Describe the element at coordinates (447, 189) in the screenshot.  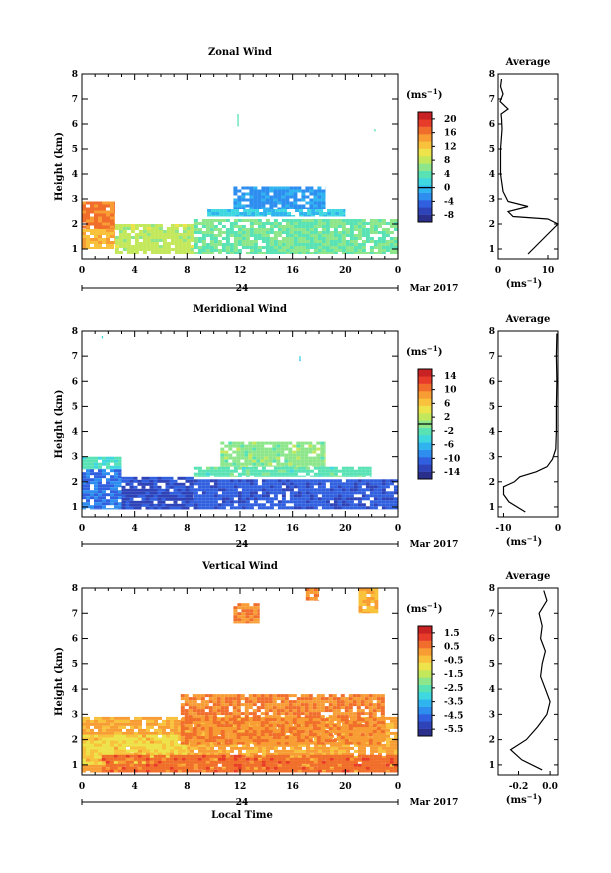
I see `colorbar-tick-label: 0` at that location.